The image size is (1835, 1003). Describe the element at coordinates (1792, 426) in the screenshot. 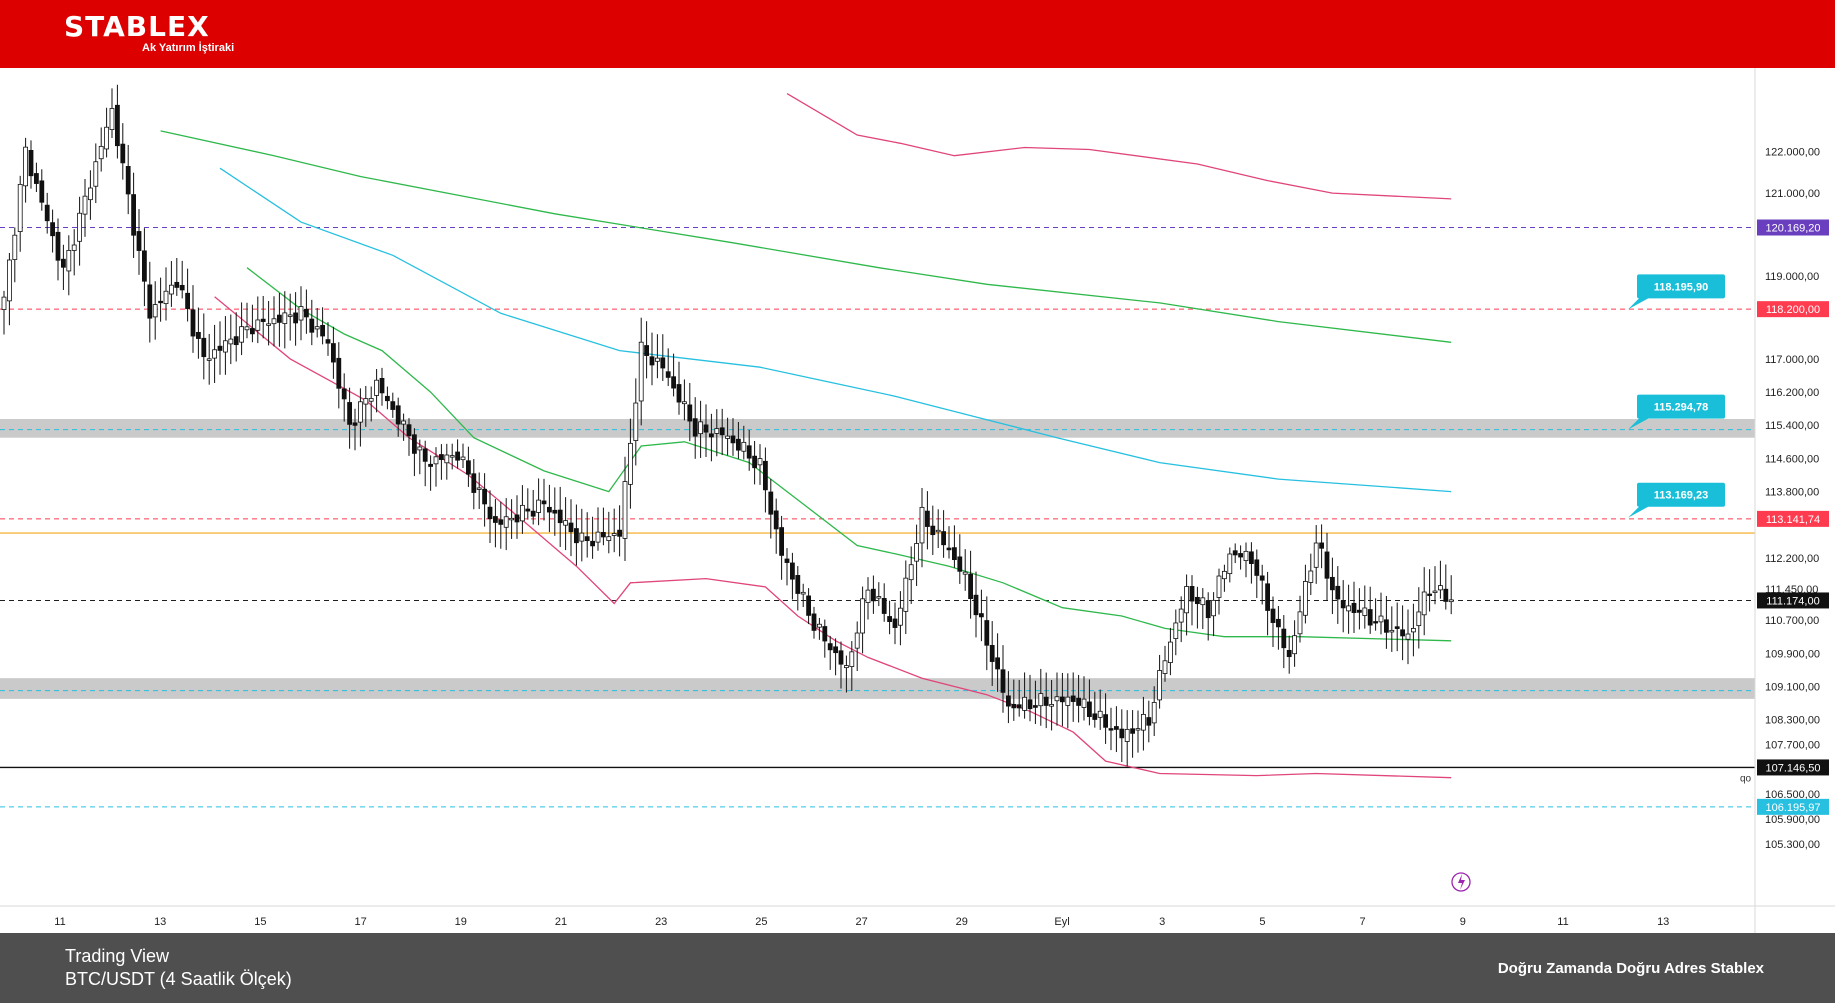

I see `y-tick-label: 115.400,00` at that location.